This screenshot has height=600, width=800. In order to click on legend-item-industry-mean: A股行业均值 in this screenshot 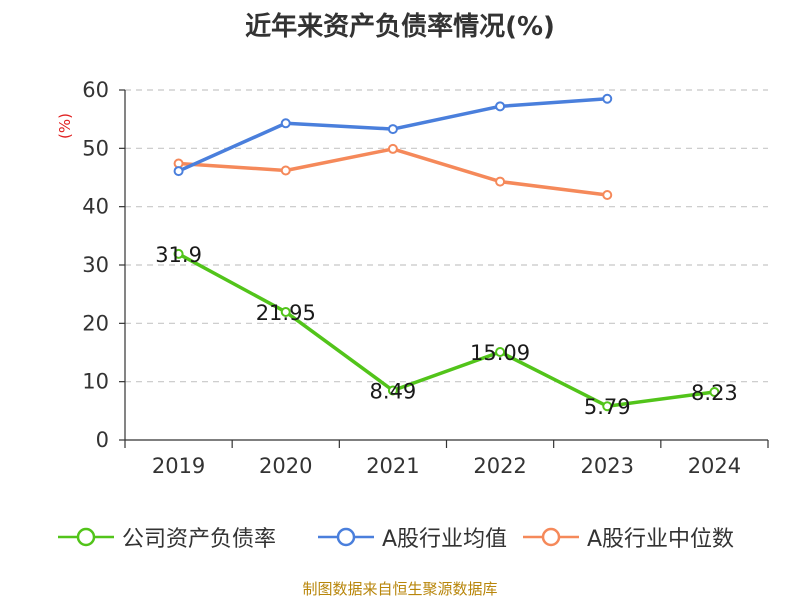, I will do `click(412, 537)`.